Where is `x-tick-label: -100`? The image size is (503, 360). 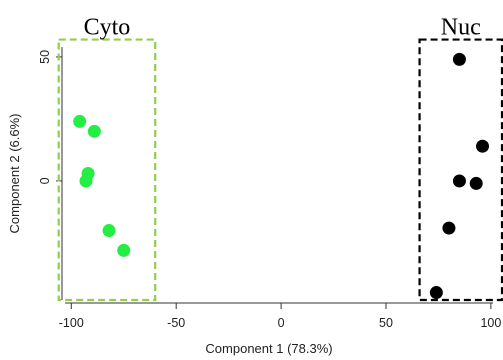 x-tick-label: -100 is located at coordinates (71, 323).